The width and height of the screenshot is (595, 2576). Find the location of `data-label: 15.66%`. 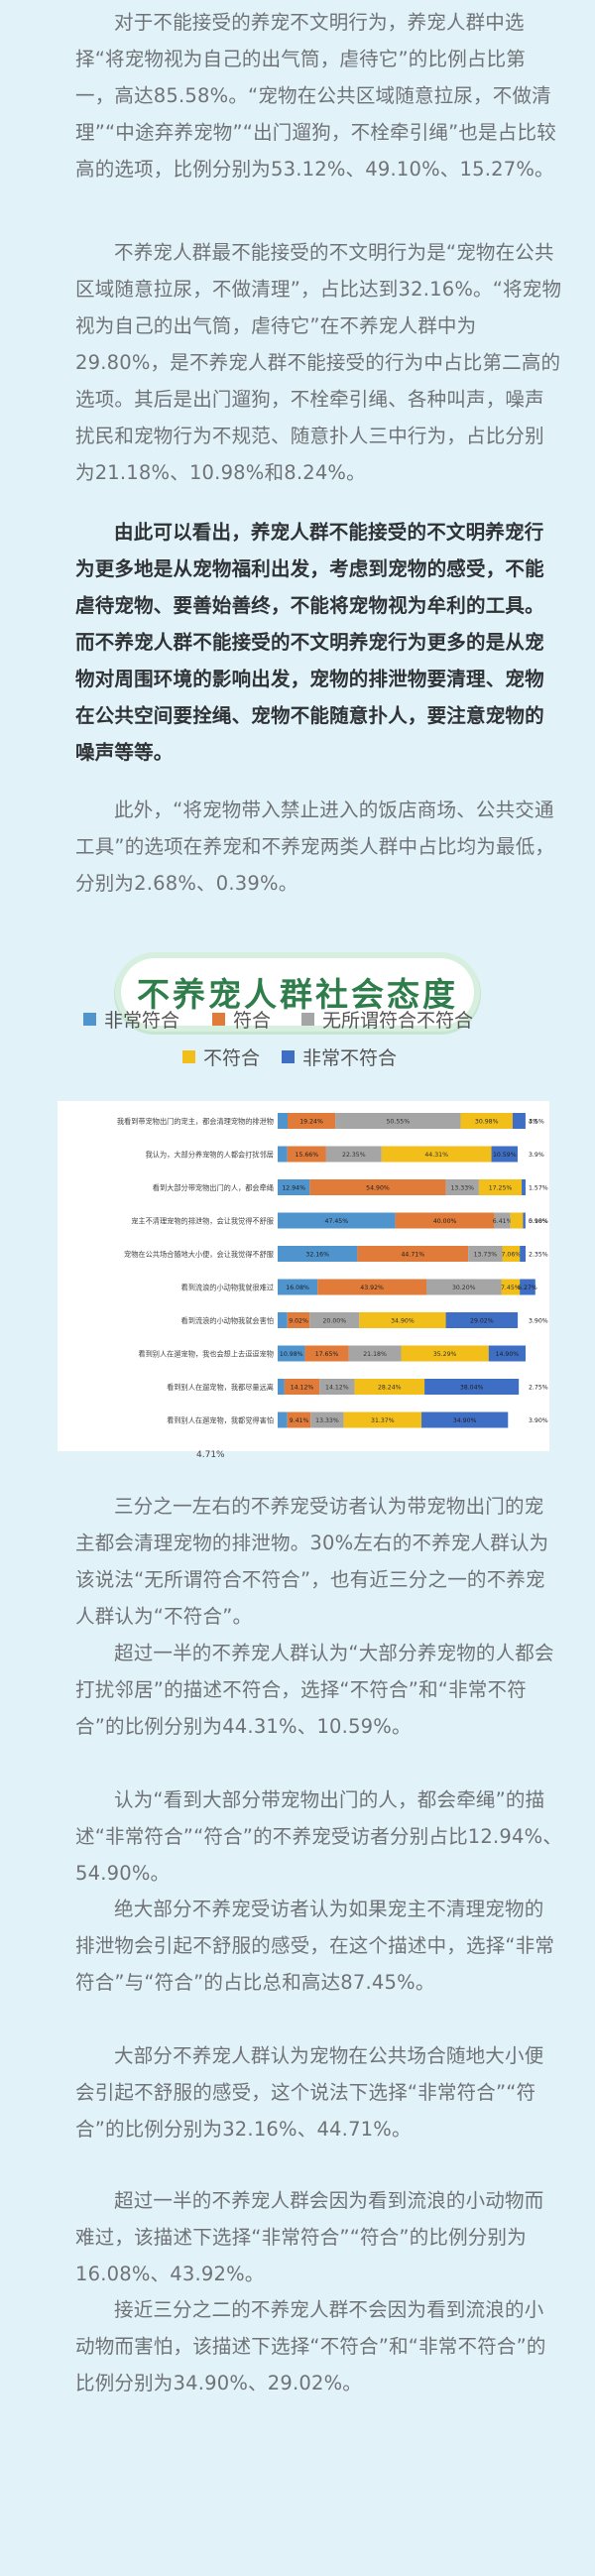

data-label: 15.66% is located at coordinates (307, 1155).